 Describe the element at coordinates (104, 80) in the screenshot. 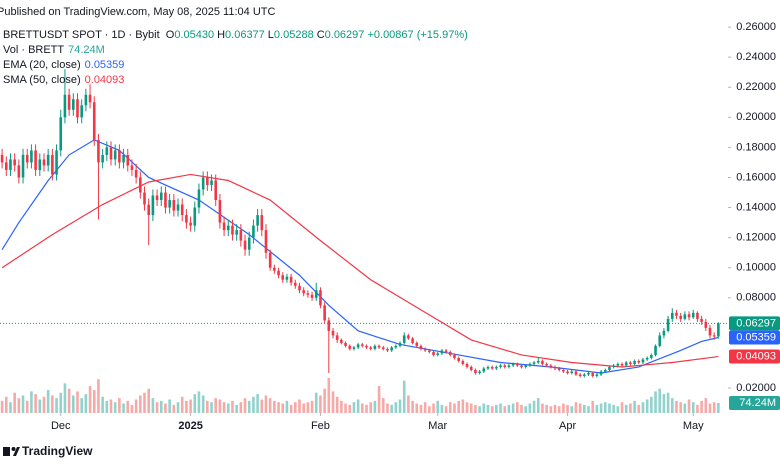

I see `indicator-value: 0.04093` at that location.